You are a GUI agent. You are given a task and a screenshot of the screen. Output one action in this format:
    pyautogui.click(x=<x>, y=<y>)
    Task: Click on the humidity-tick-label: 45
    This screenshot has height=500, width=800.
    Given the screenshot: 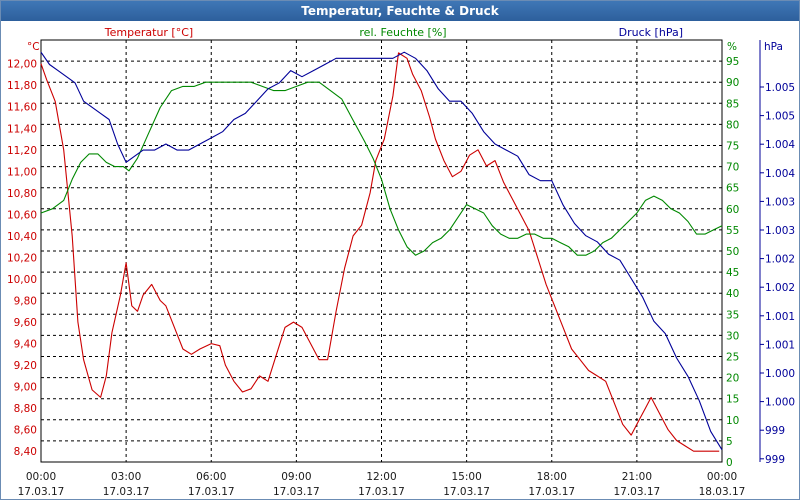 What is the action you would take?
    pyautogui.click(x=732, y=273)
    